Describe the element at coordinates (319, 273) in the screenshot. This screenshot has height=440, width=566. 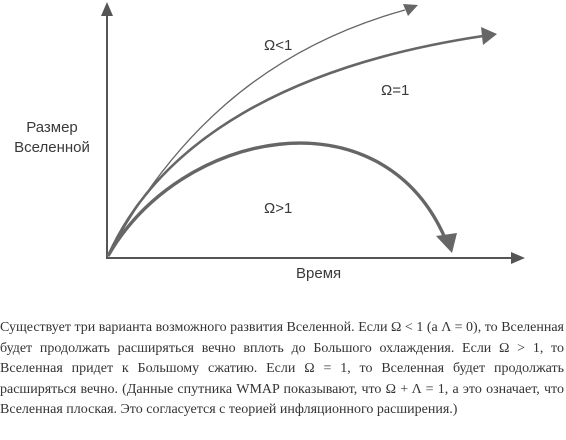
I see `x-axis-label: Время` at that location.